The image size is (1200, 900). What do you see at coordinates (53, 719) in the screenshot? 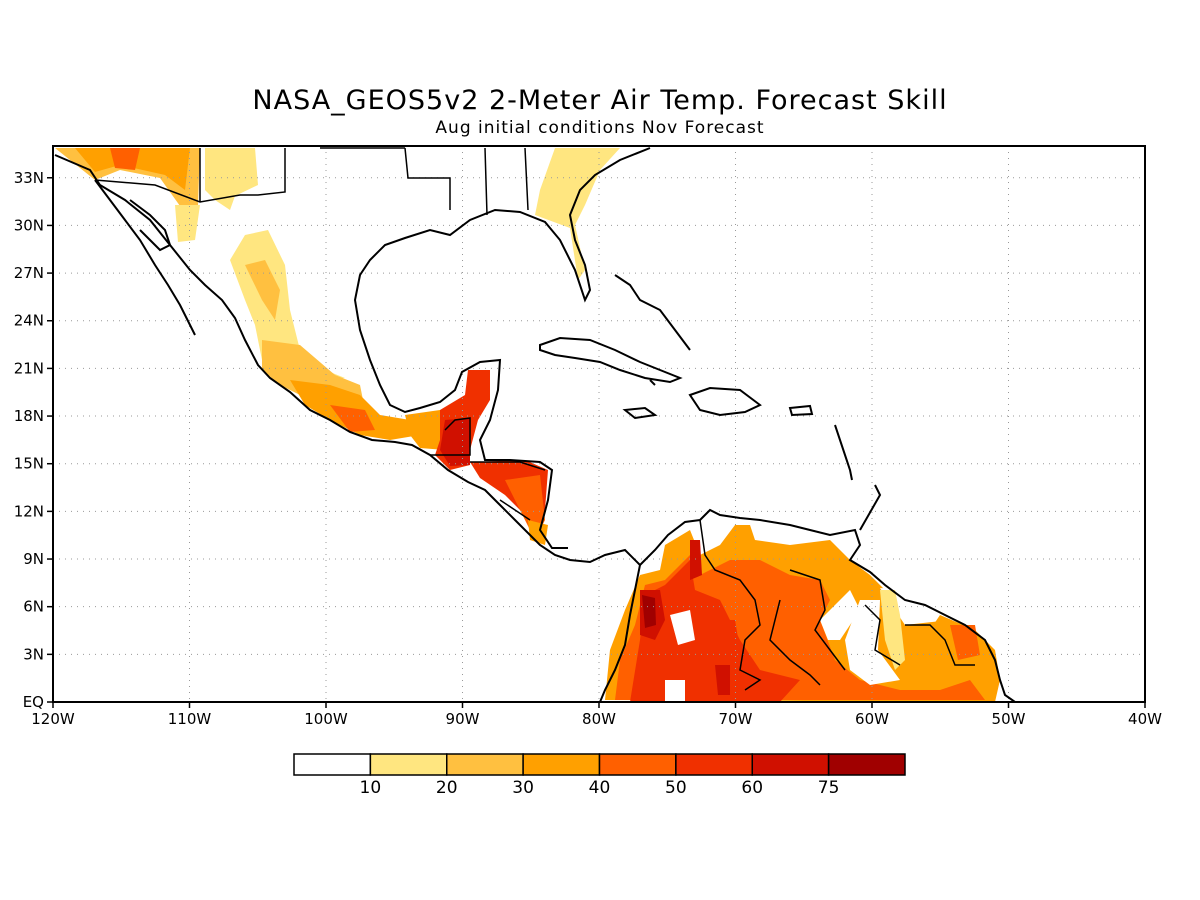
I see `lon-tick-label: 120W` at bounding box center [53, 719].